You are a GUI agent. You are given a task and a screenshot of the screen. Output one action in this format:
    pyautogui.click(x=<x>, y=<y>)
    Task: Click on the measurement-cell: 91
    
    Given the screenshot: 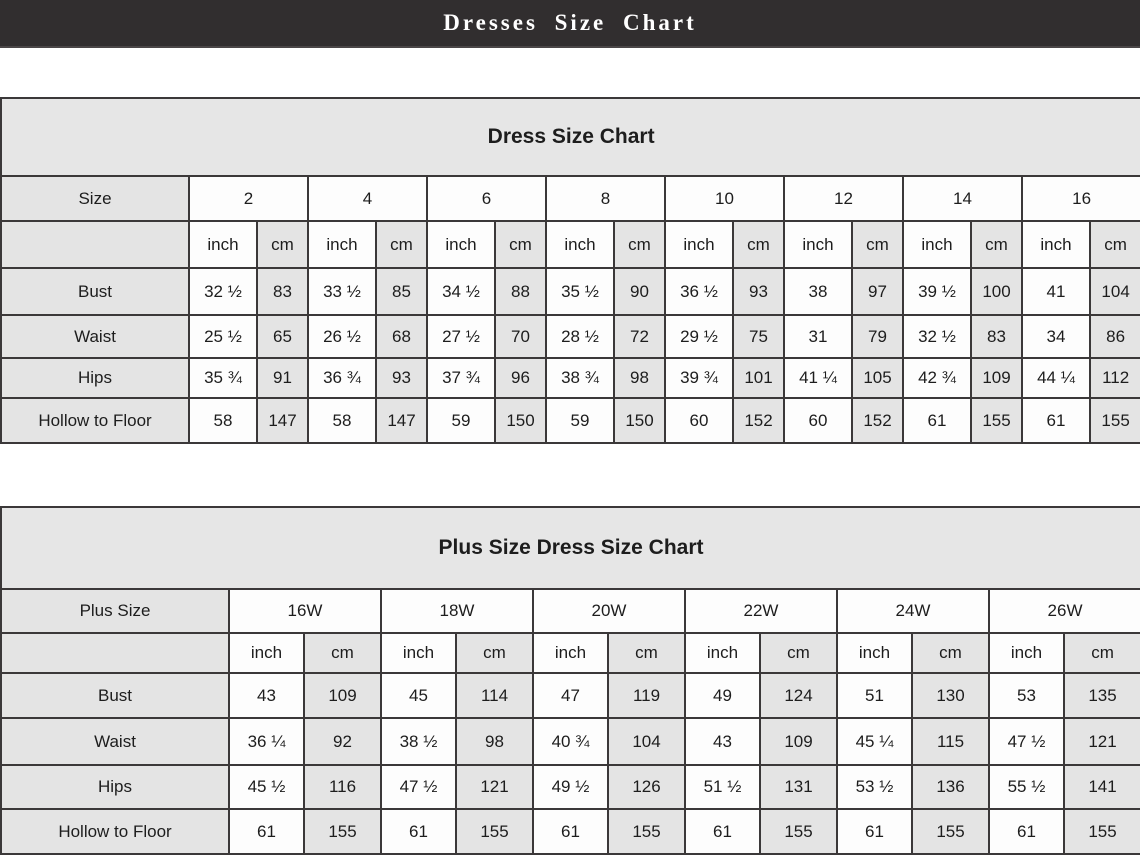 What is the action you would take?
    pyautogui.click(x=282, y=378)
    